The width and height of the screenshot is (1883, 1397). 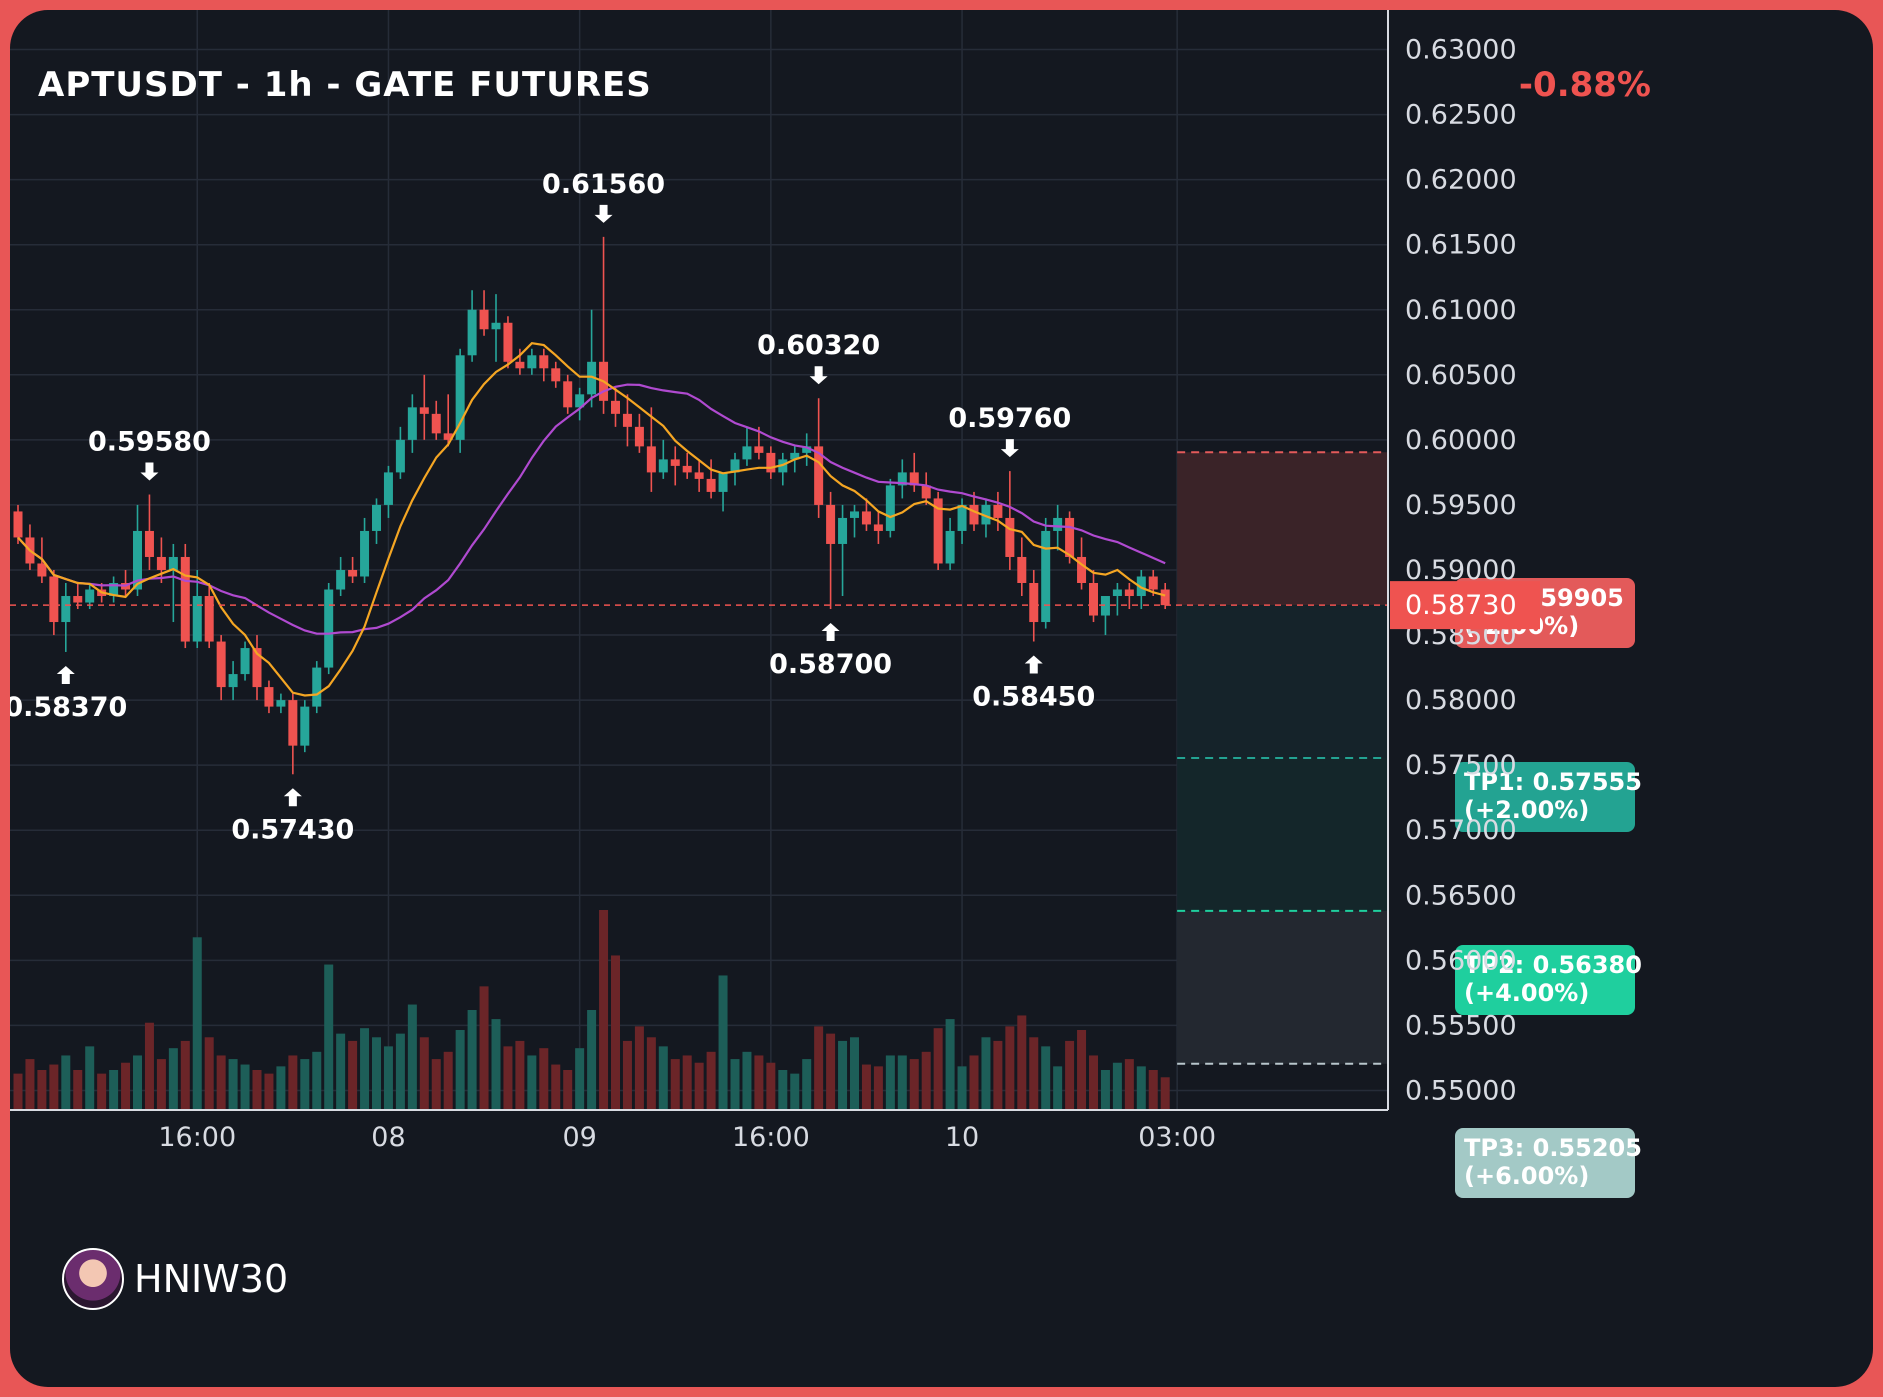 I want to click on low-price-label: 0.58700, so click(x=830, y=664).